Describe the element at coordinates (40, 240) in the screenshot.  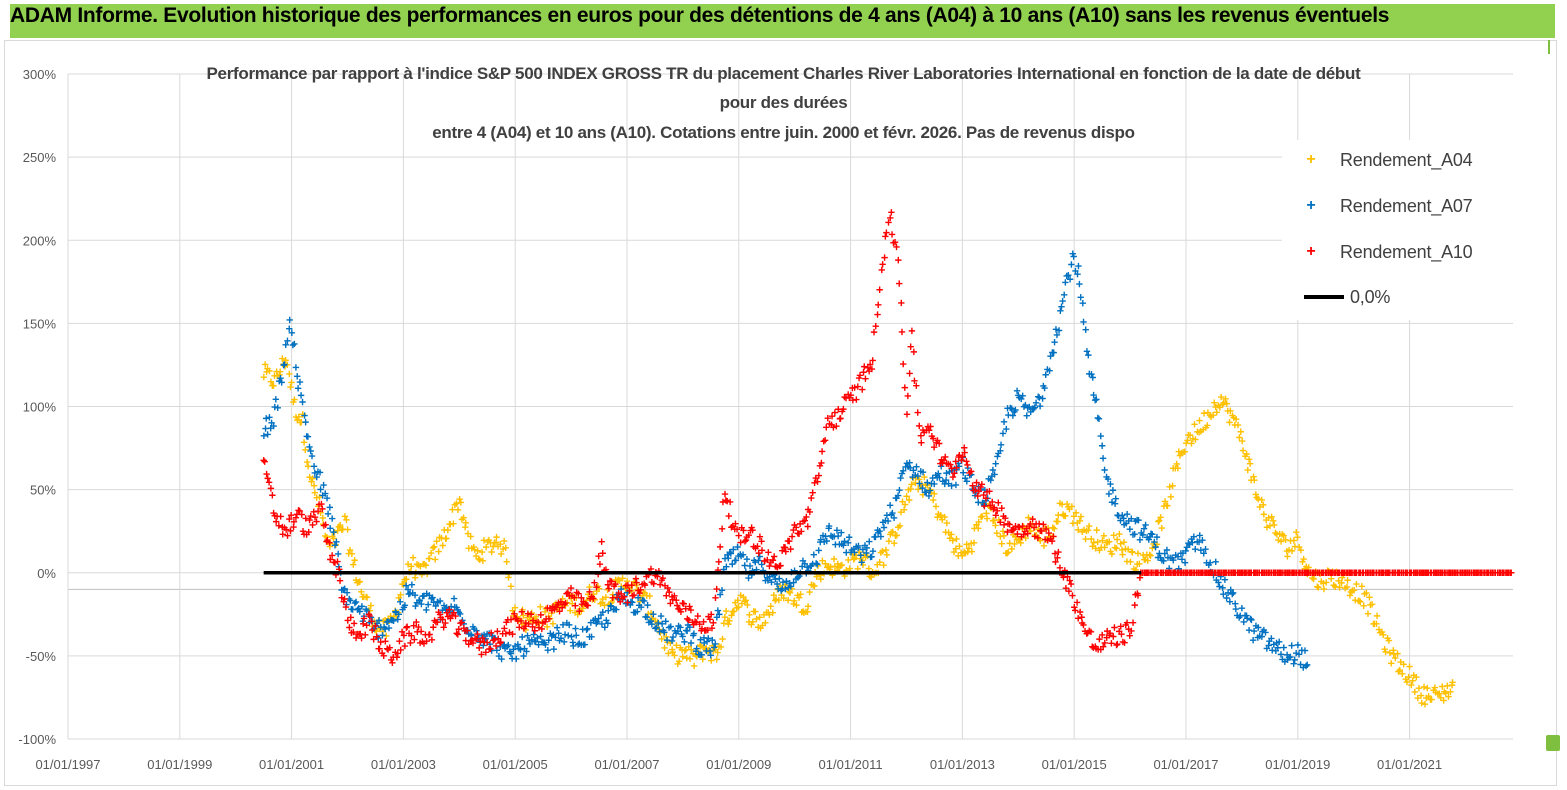
I see `y-tick-label: 200%` at that location.